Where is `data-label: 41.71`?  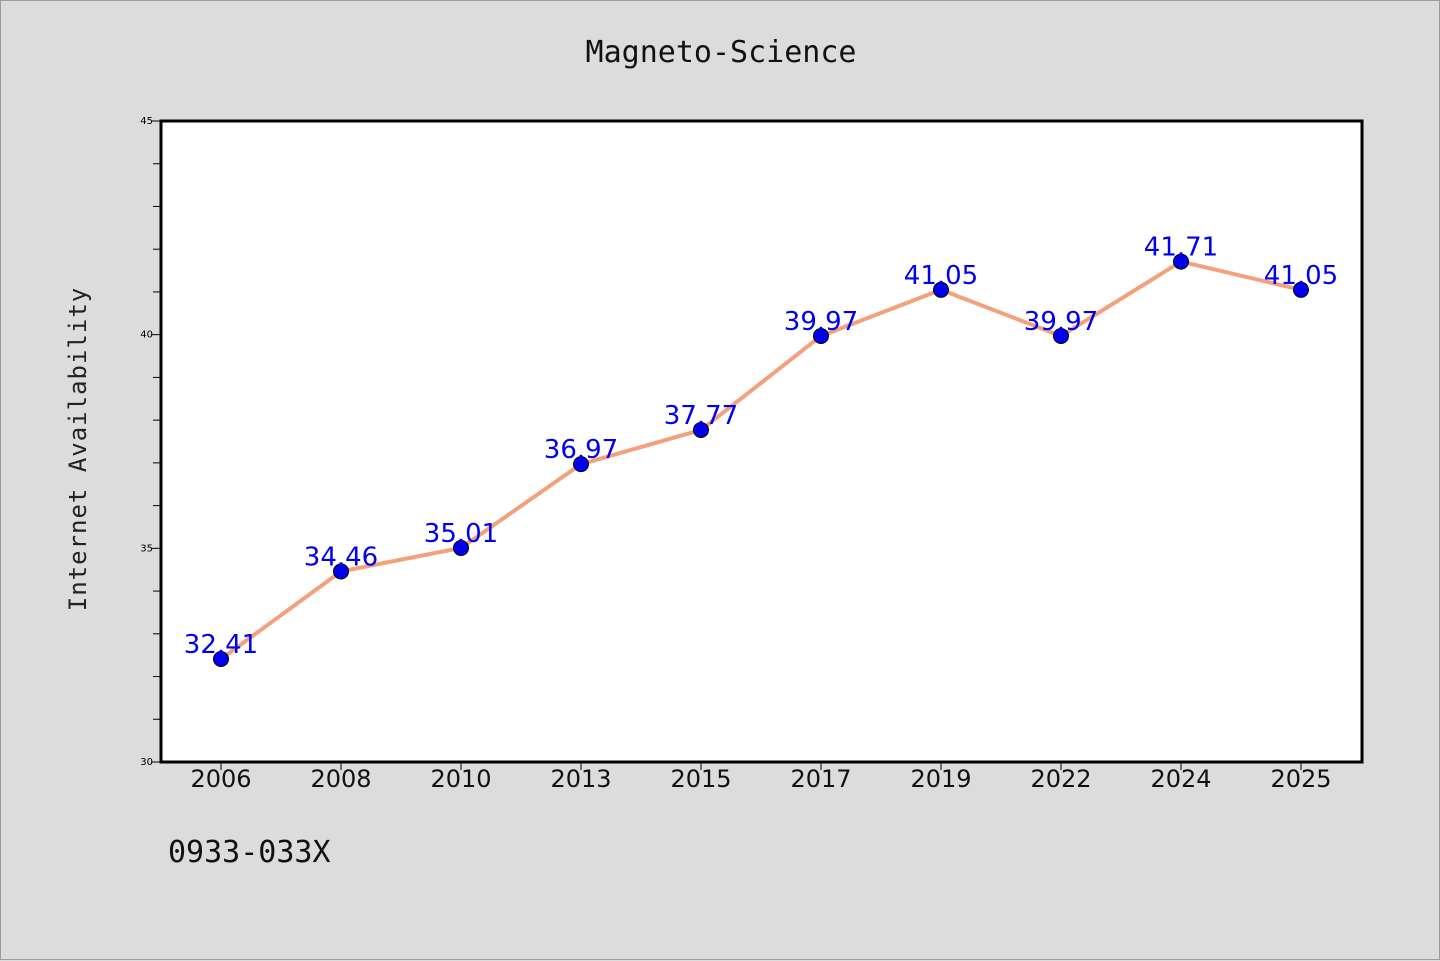
data-label: 41.71 is located at coordinates (1181, 248).